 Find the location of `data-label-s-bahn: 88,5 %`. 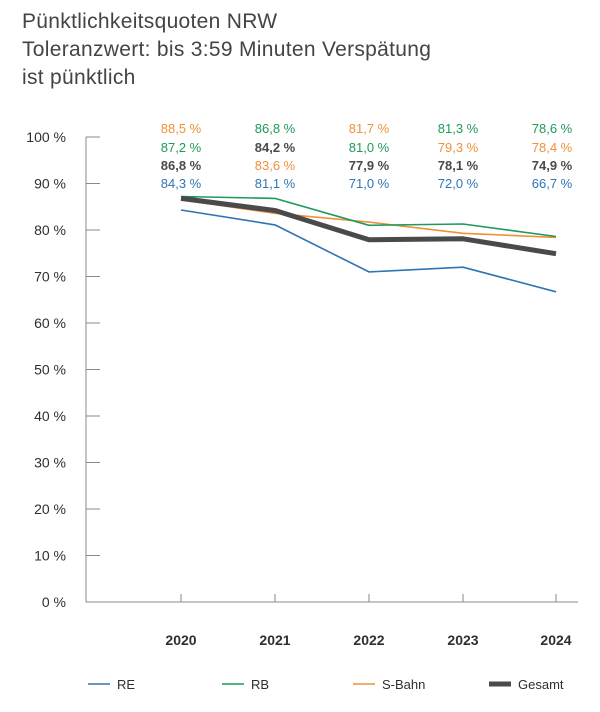

data-label-s-bahn: 88,5 % is located at coordinates (181, 128).